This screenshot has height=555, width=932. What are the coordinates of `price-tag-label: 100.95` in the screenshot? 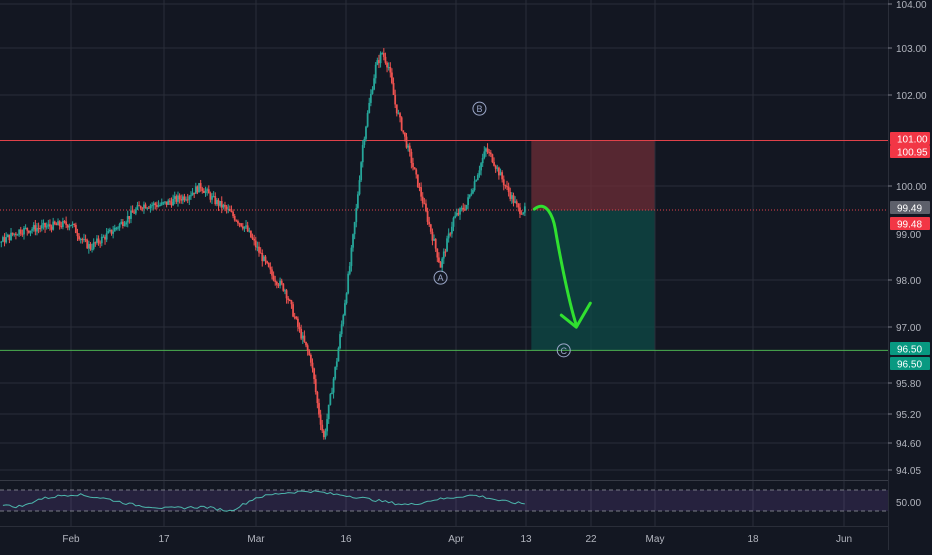 It's located at (912, 153).